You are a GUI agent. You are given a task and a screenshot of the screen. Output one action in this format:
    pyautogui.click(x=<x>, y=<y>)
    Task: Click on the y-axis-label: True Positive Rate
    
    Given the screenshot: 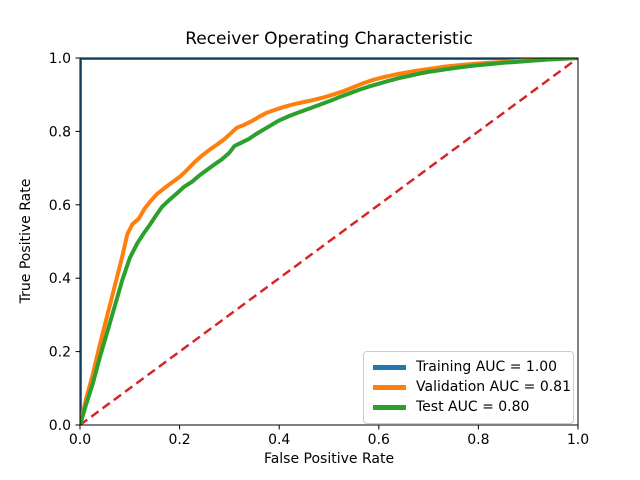 What is the action you would take?
    pyautogui.click(x=26, y=241)
    